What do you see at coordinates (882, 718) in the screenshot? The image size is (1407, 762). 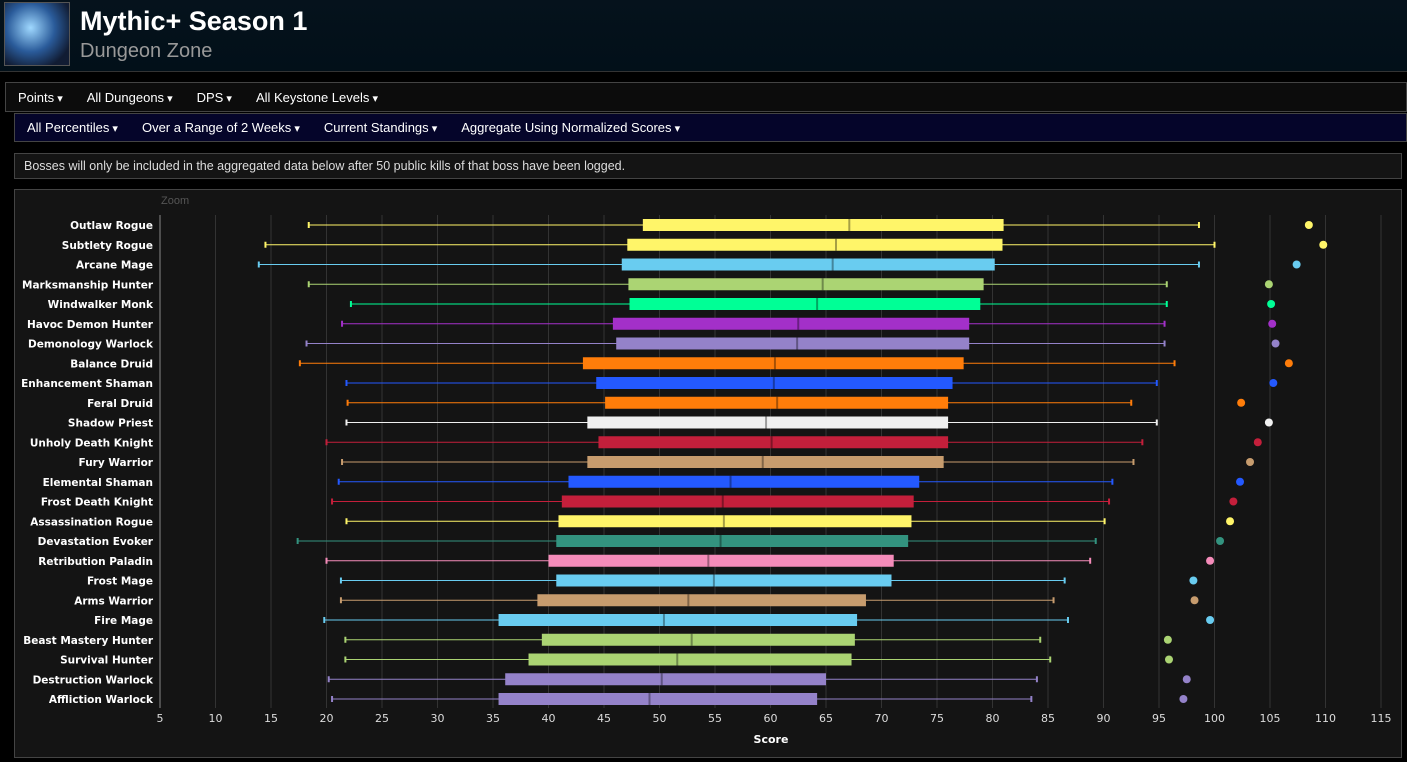 I see `x-tick-label: 70` at bounding box center [882, 718].